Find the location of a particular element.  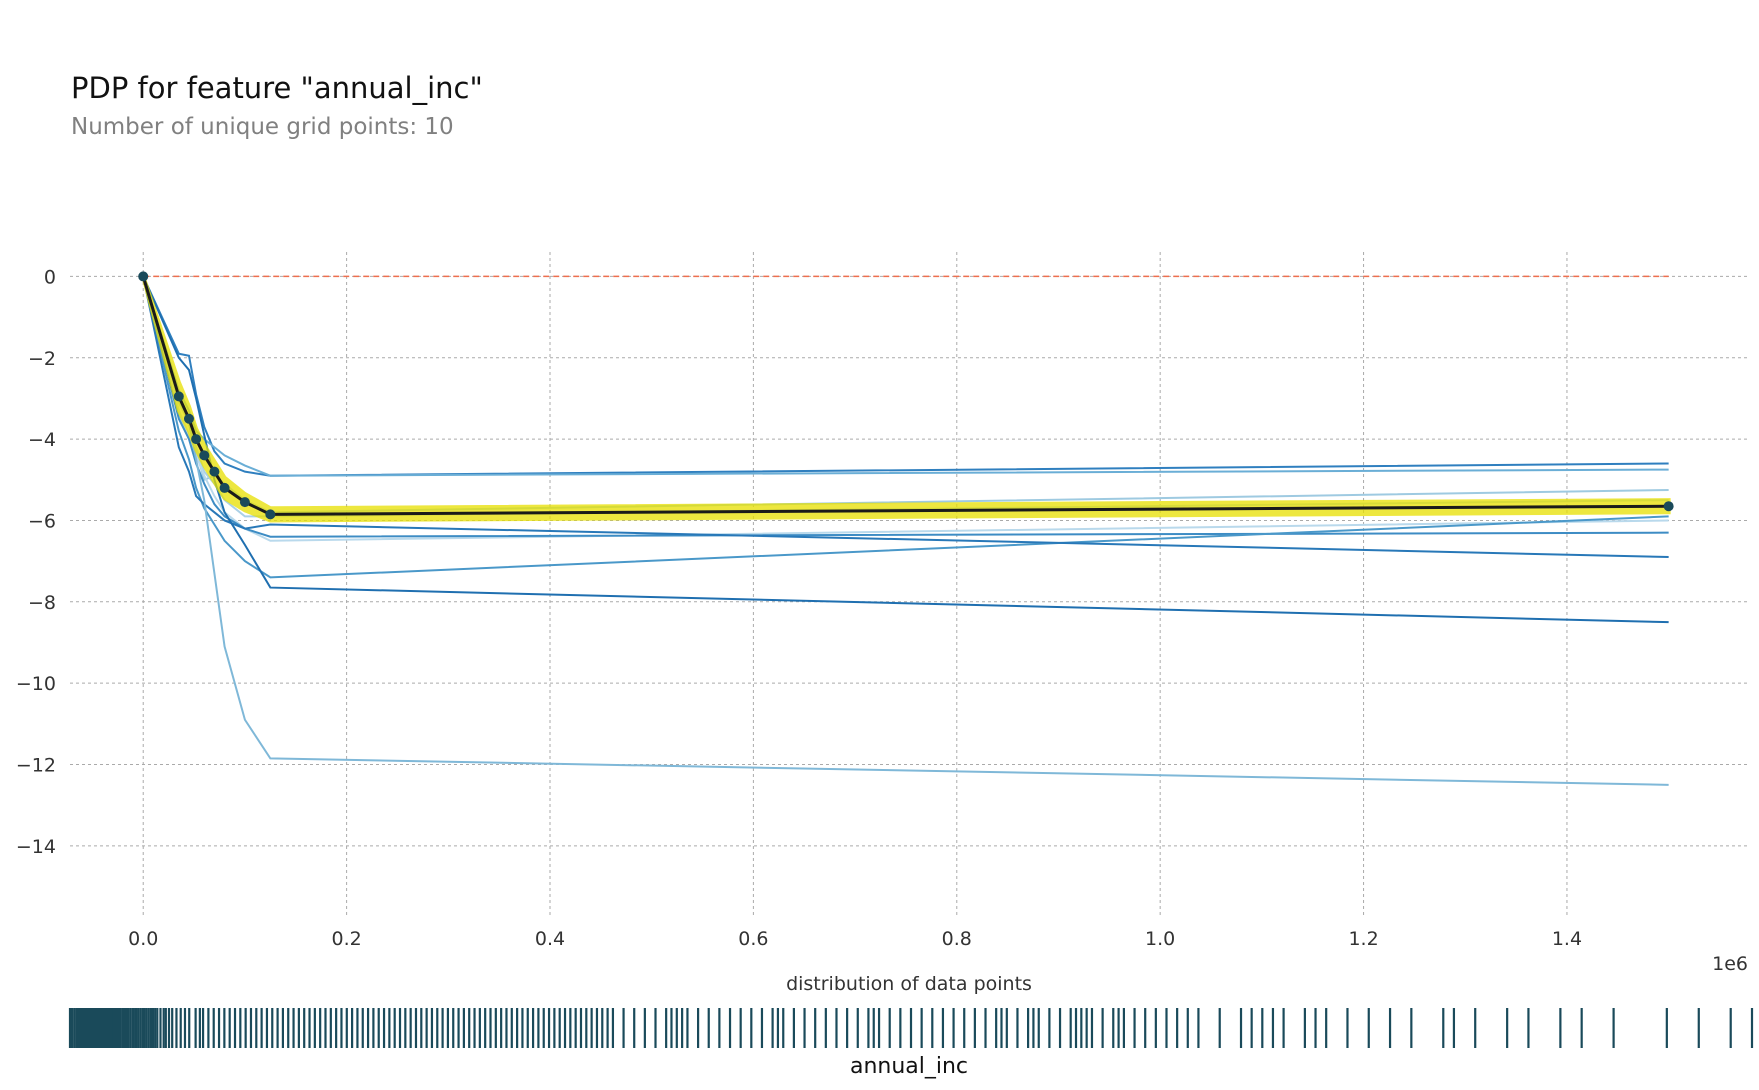

distribution-dense-block is located at coordinates (94, 1028).